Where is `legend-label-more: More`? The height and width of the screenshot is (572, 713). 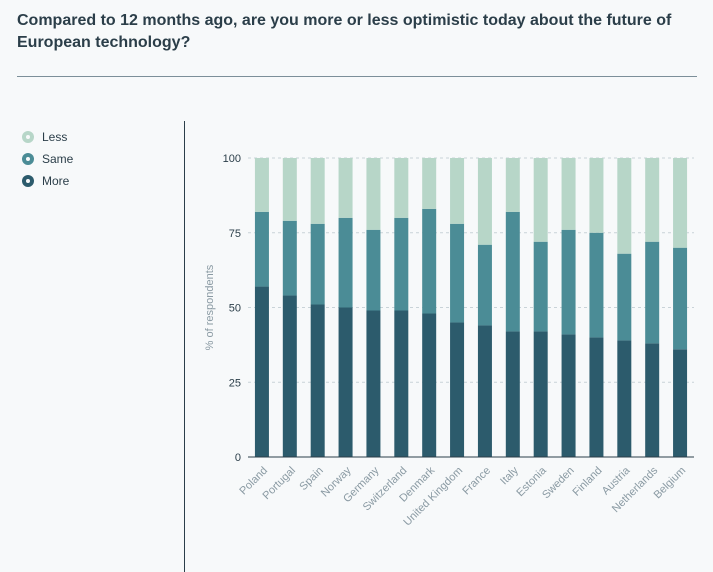 legend-label-more: More is located at coordinates (56, 181).